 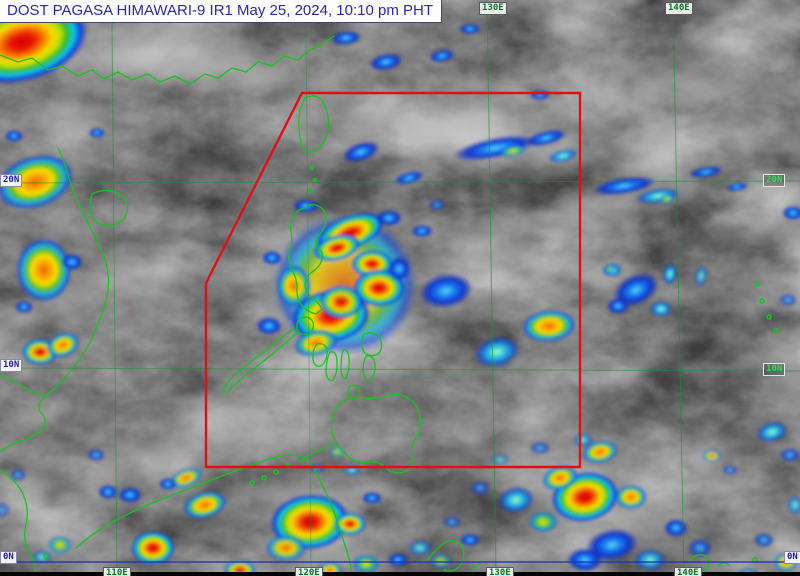 What do you see at coordinates (679, 8) in the screenshot?
I see `label-top-140e: 140E` at bounding box center [679, 8].